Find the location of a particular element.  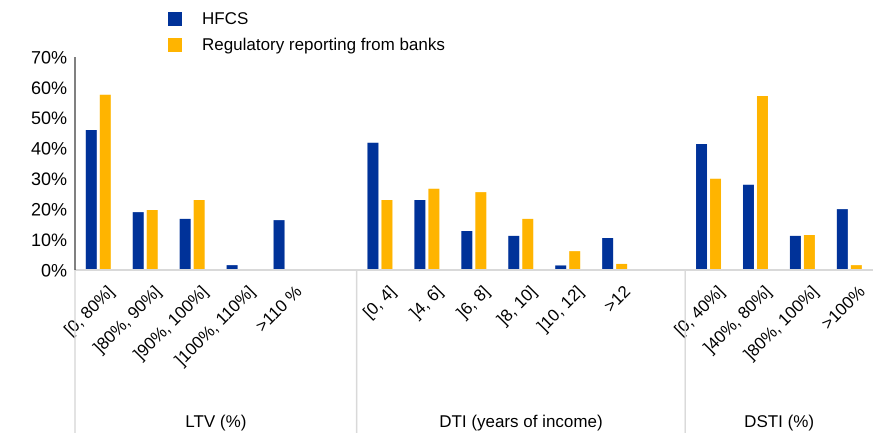

text: DSTI (%) is located at coordinates (779, 421).